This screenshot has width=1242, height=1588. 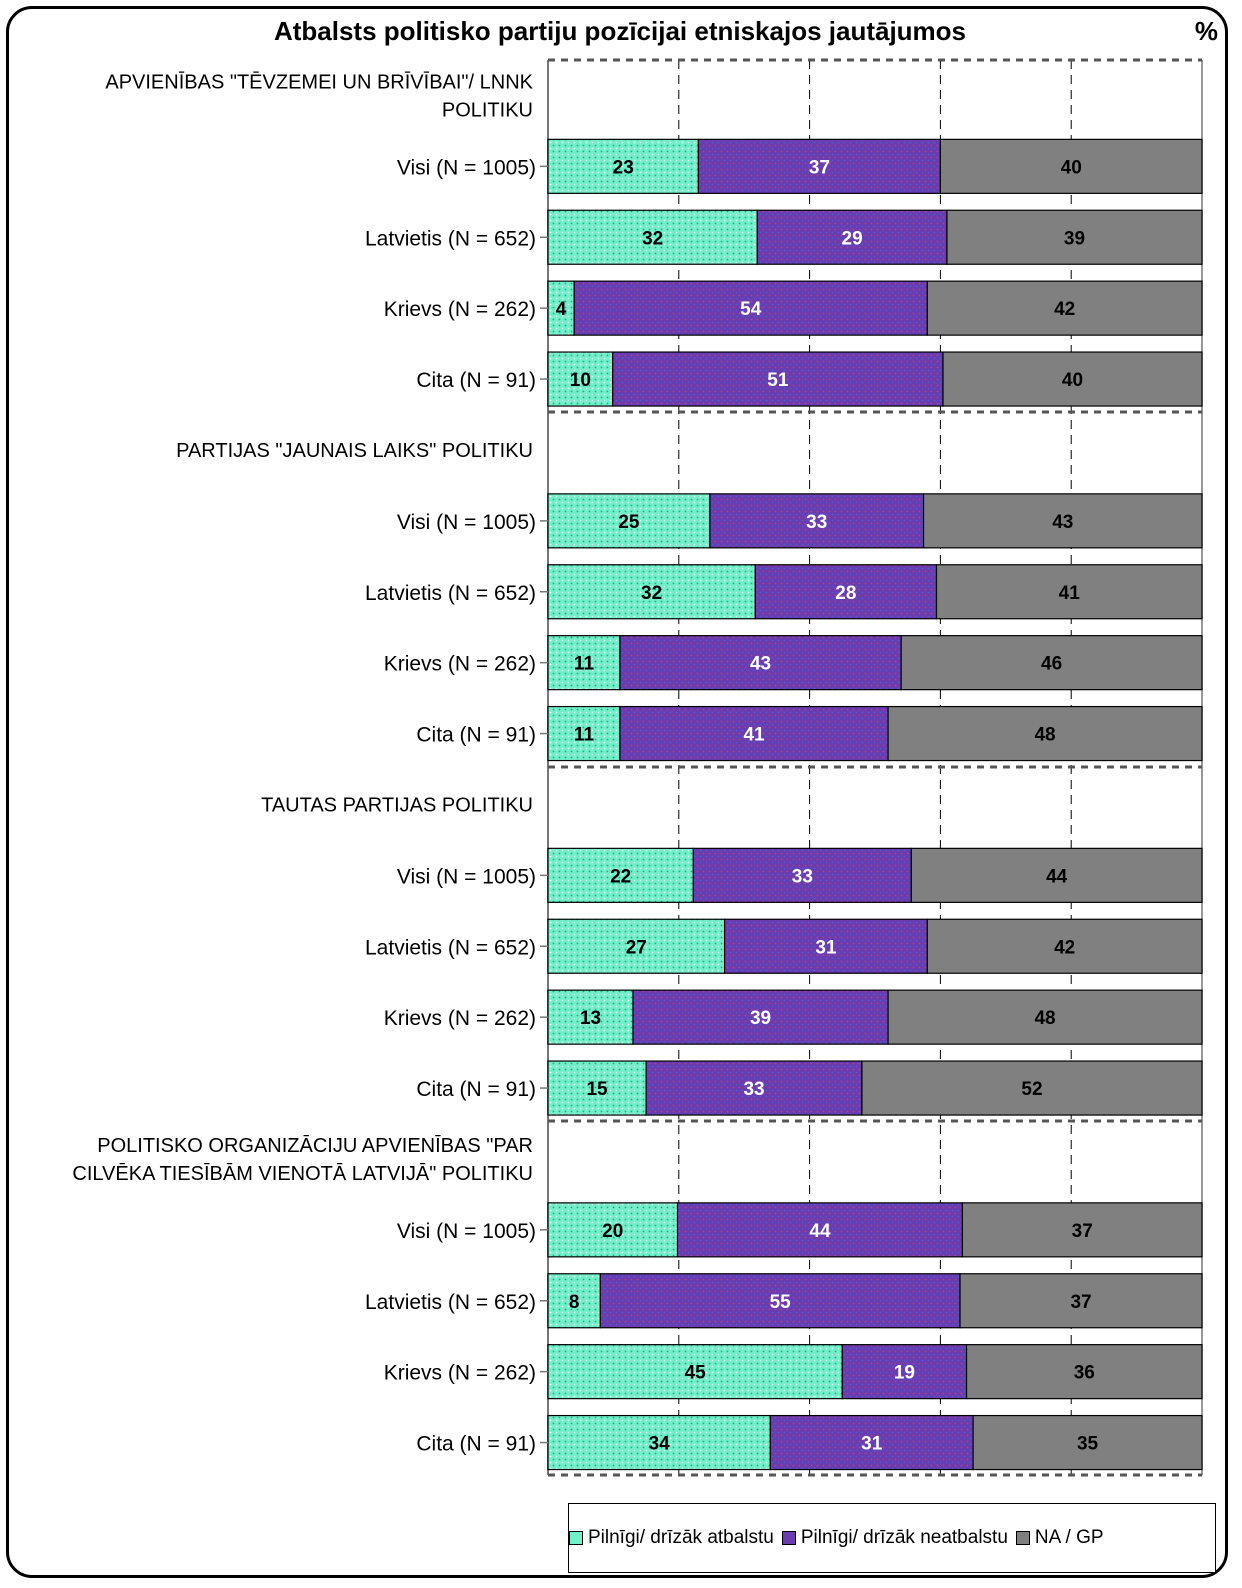 What do you see at coordinates (788, 1538) in the screenshot?
I see `legend-swatch-oppose` at bounding box center [788, 1538].